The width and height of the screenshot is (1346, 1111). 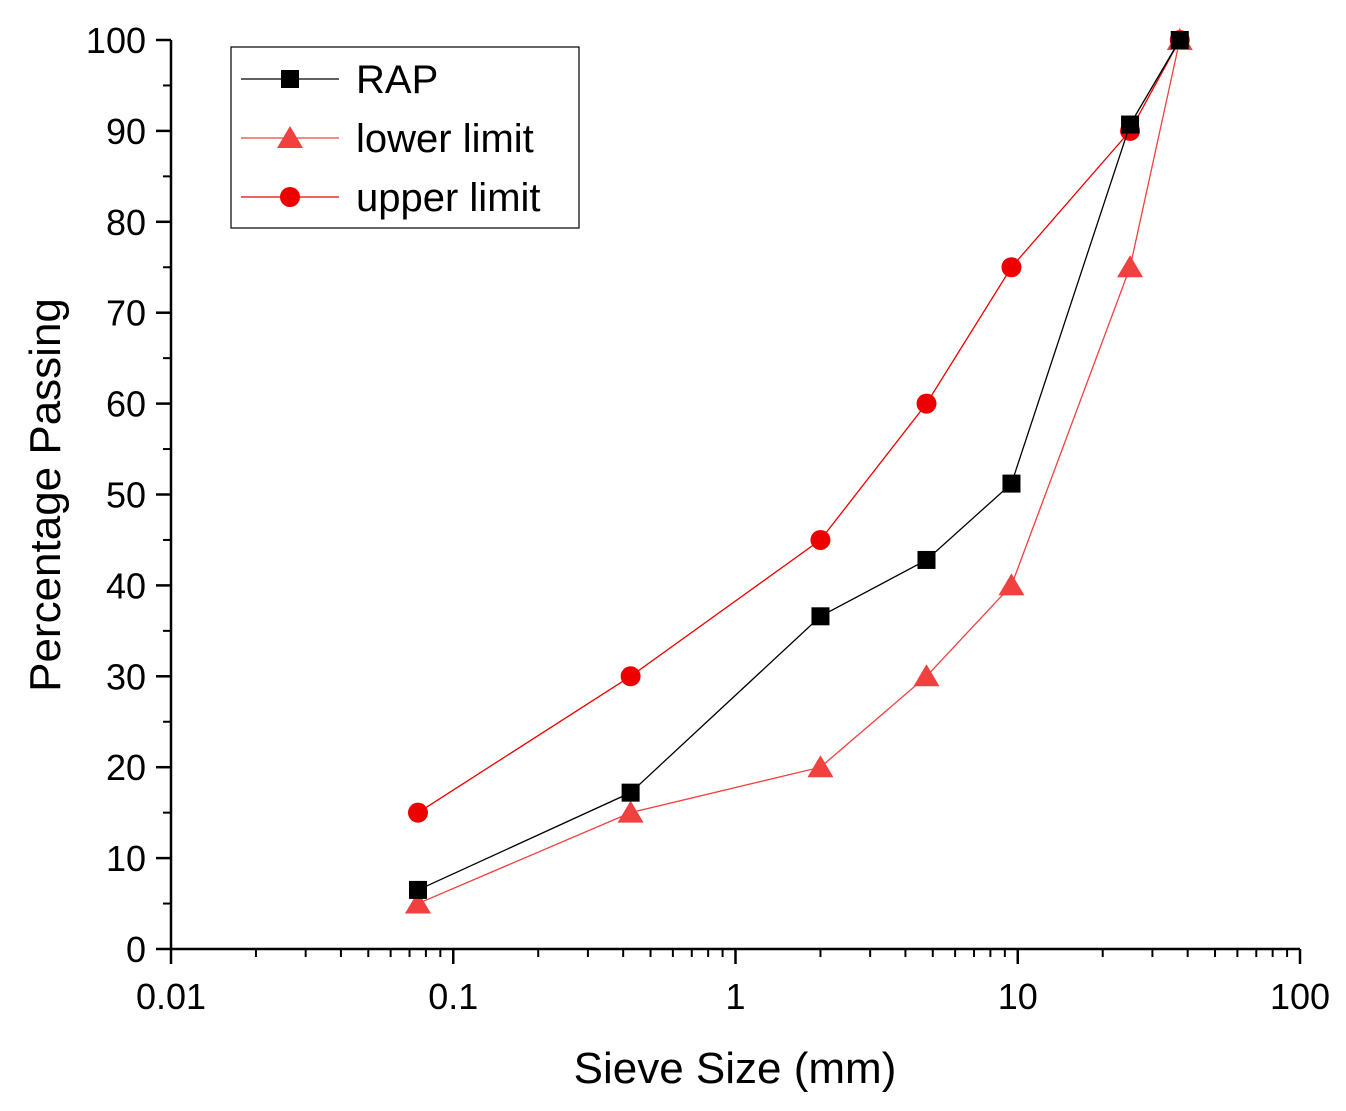 I want to click on legend-item: RAP, so click(x=339, y=80).